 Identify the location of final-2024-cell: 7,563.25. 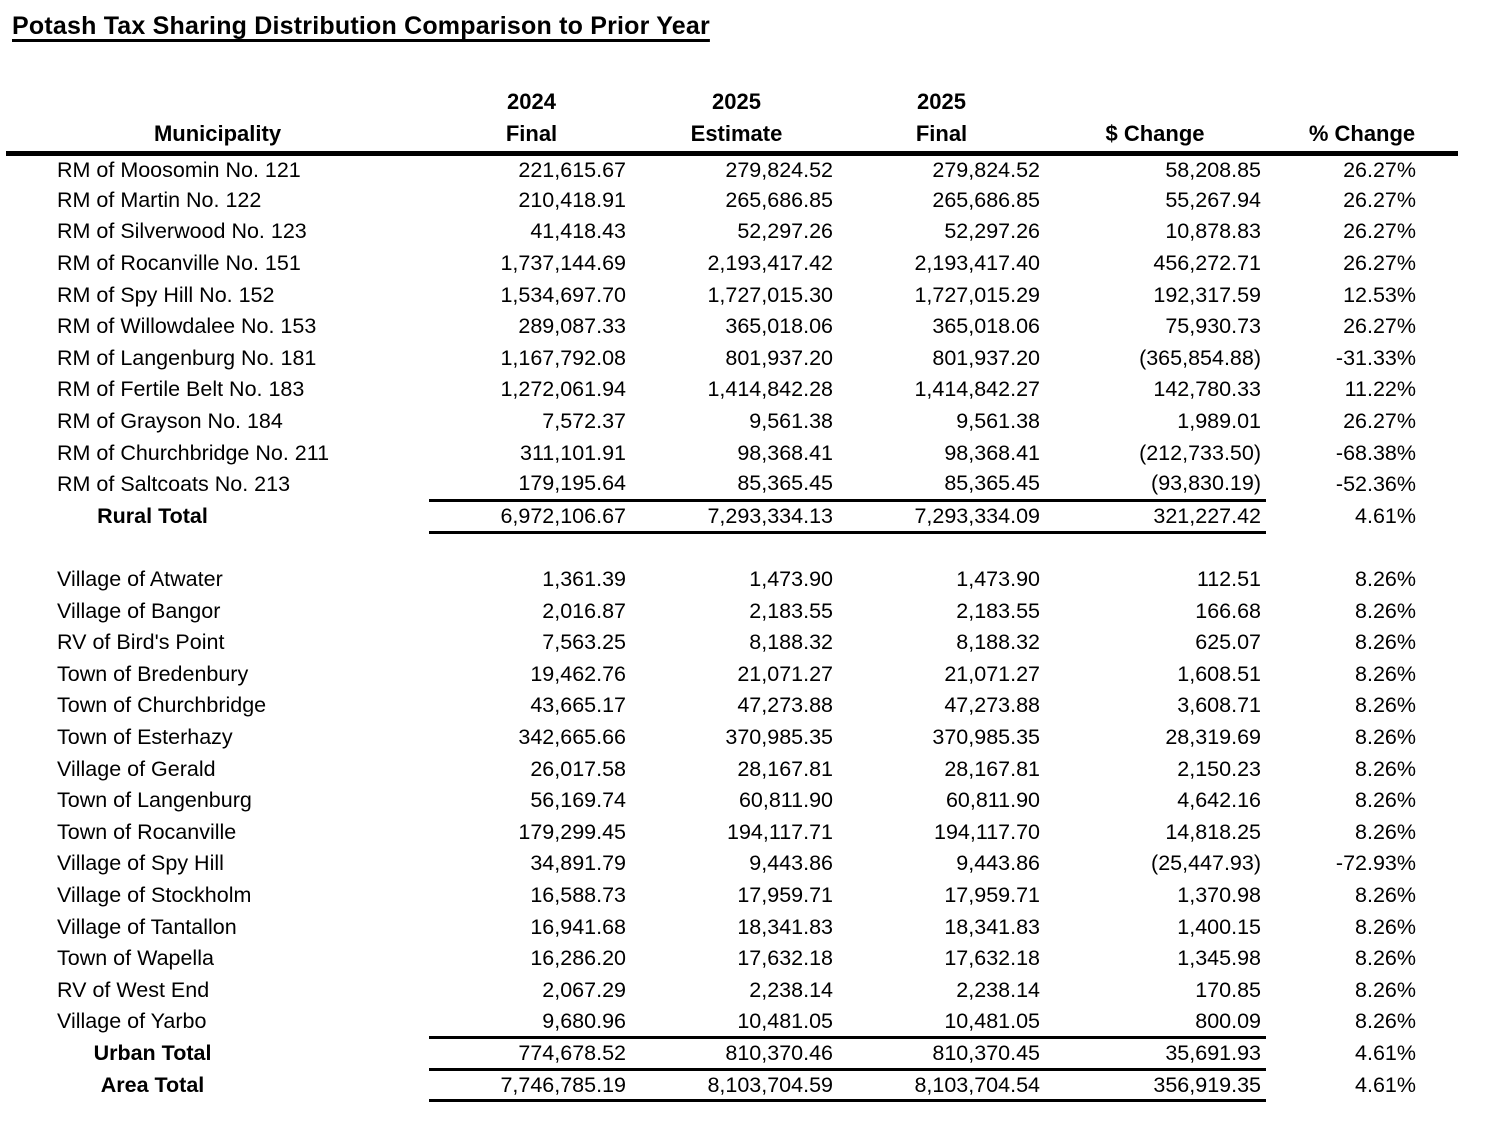
(584, 642).